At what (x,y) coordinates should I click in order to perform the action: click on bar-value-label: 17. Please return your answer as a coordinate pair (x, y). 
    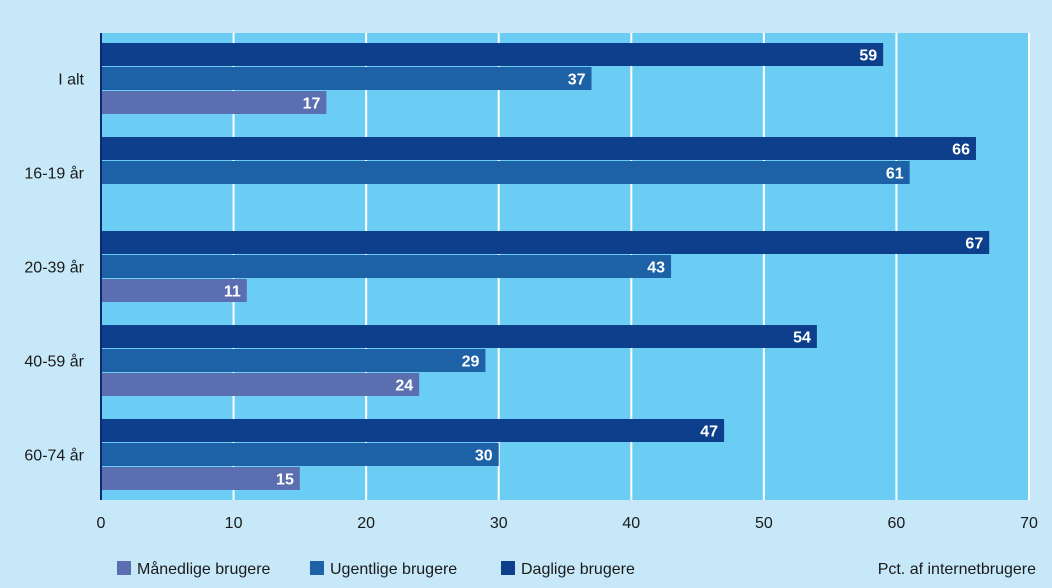
    Looking at the image, I should click on (312, 104).